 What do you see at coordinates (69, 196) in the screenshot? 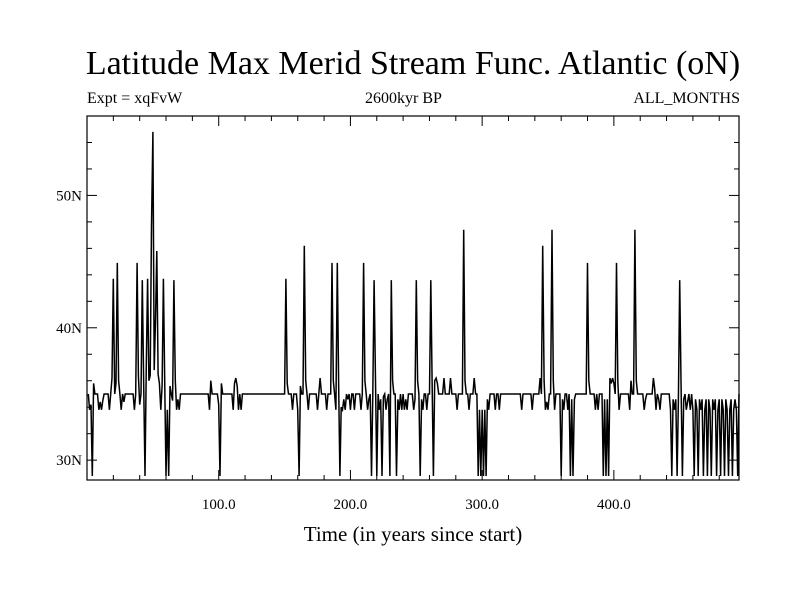
I see `y-tick-label: 50N` at bounding box center [69, 196].